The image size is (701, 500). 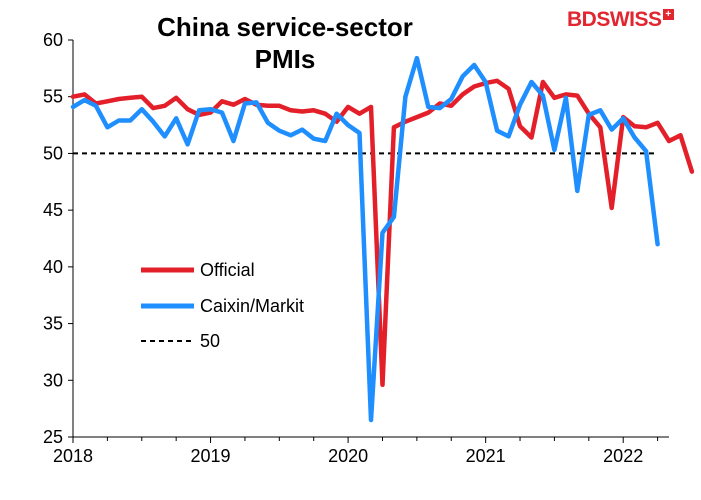 I want to click on brand-logo-text: BDSWISS, so click(x=614, y=19).